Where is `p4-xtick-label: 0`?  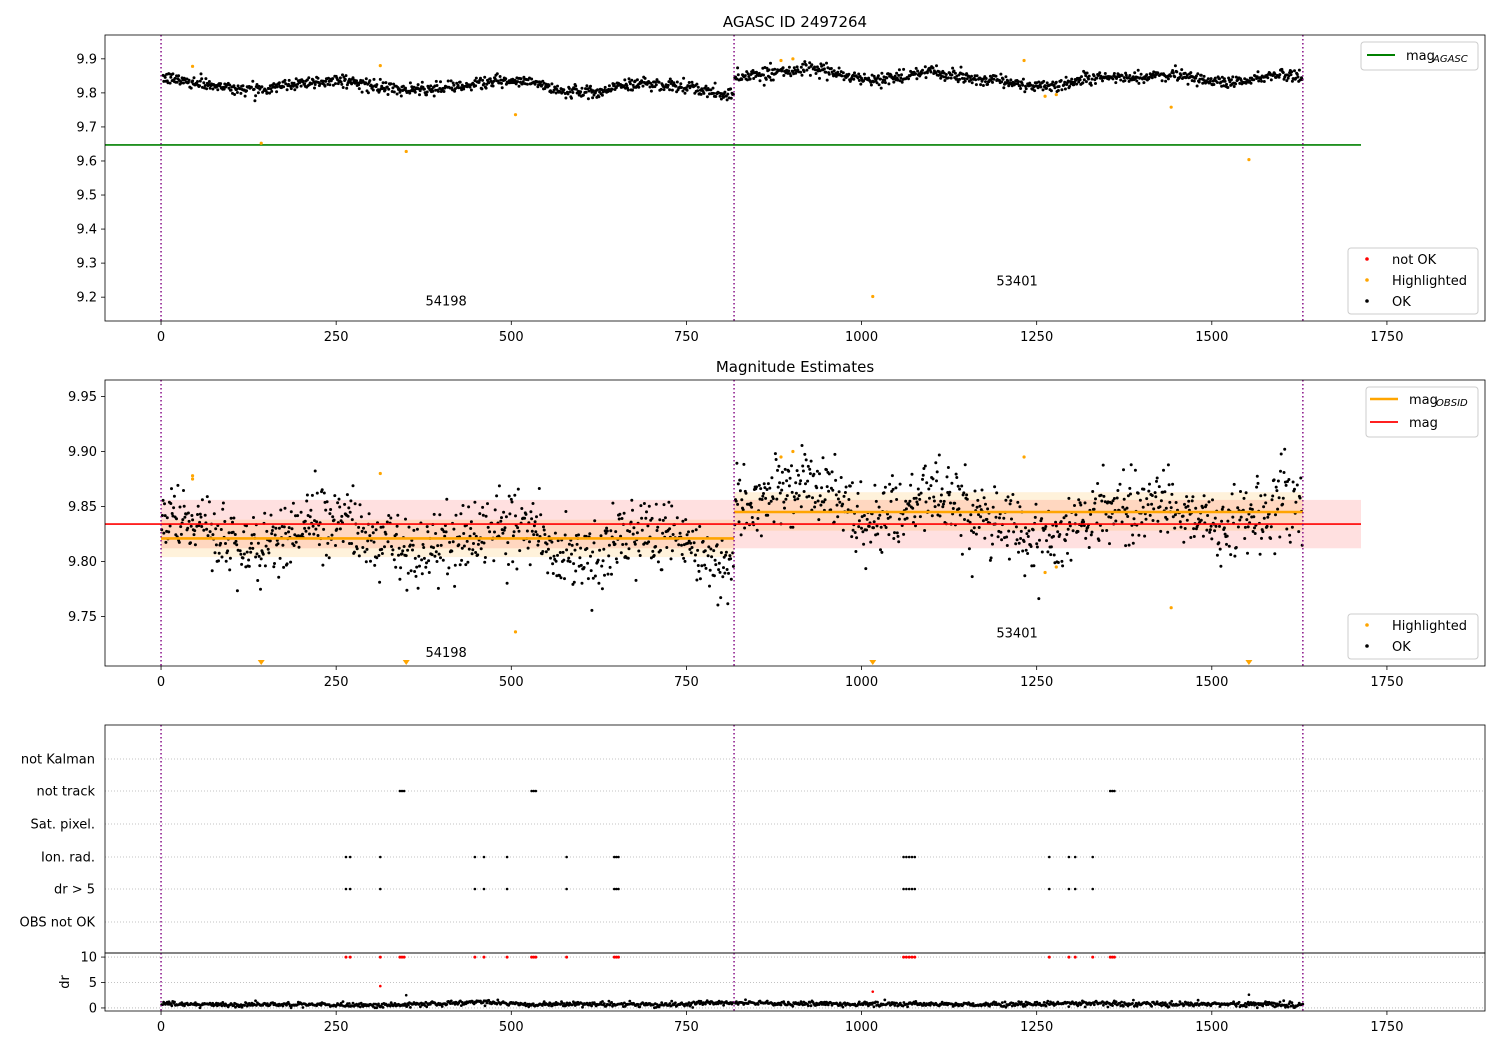 p4-xtick-label: 0 is located at coordinates (161, 1027).